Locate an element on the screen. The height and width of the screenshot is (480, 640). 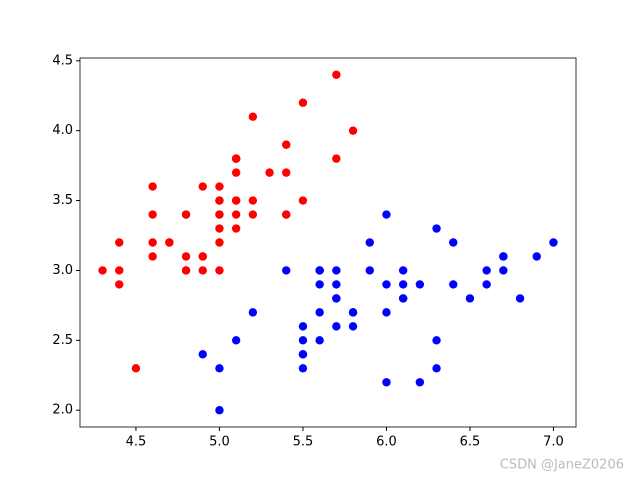
y-tick-label: 2.5 is located at coordinates (62, 340).